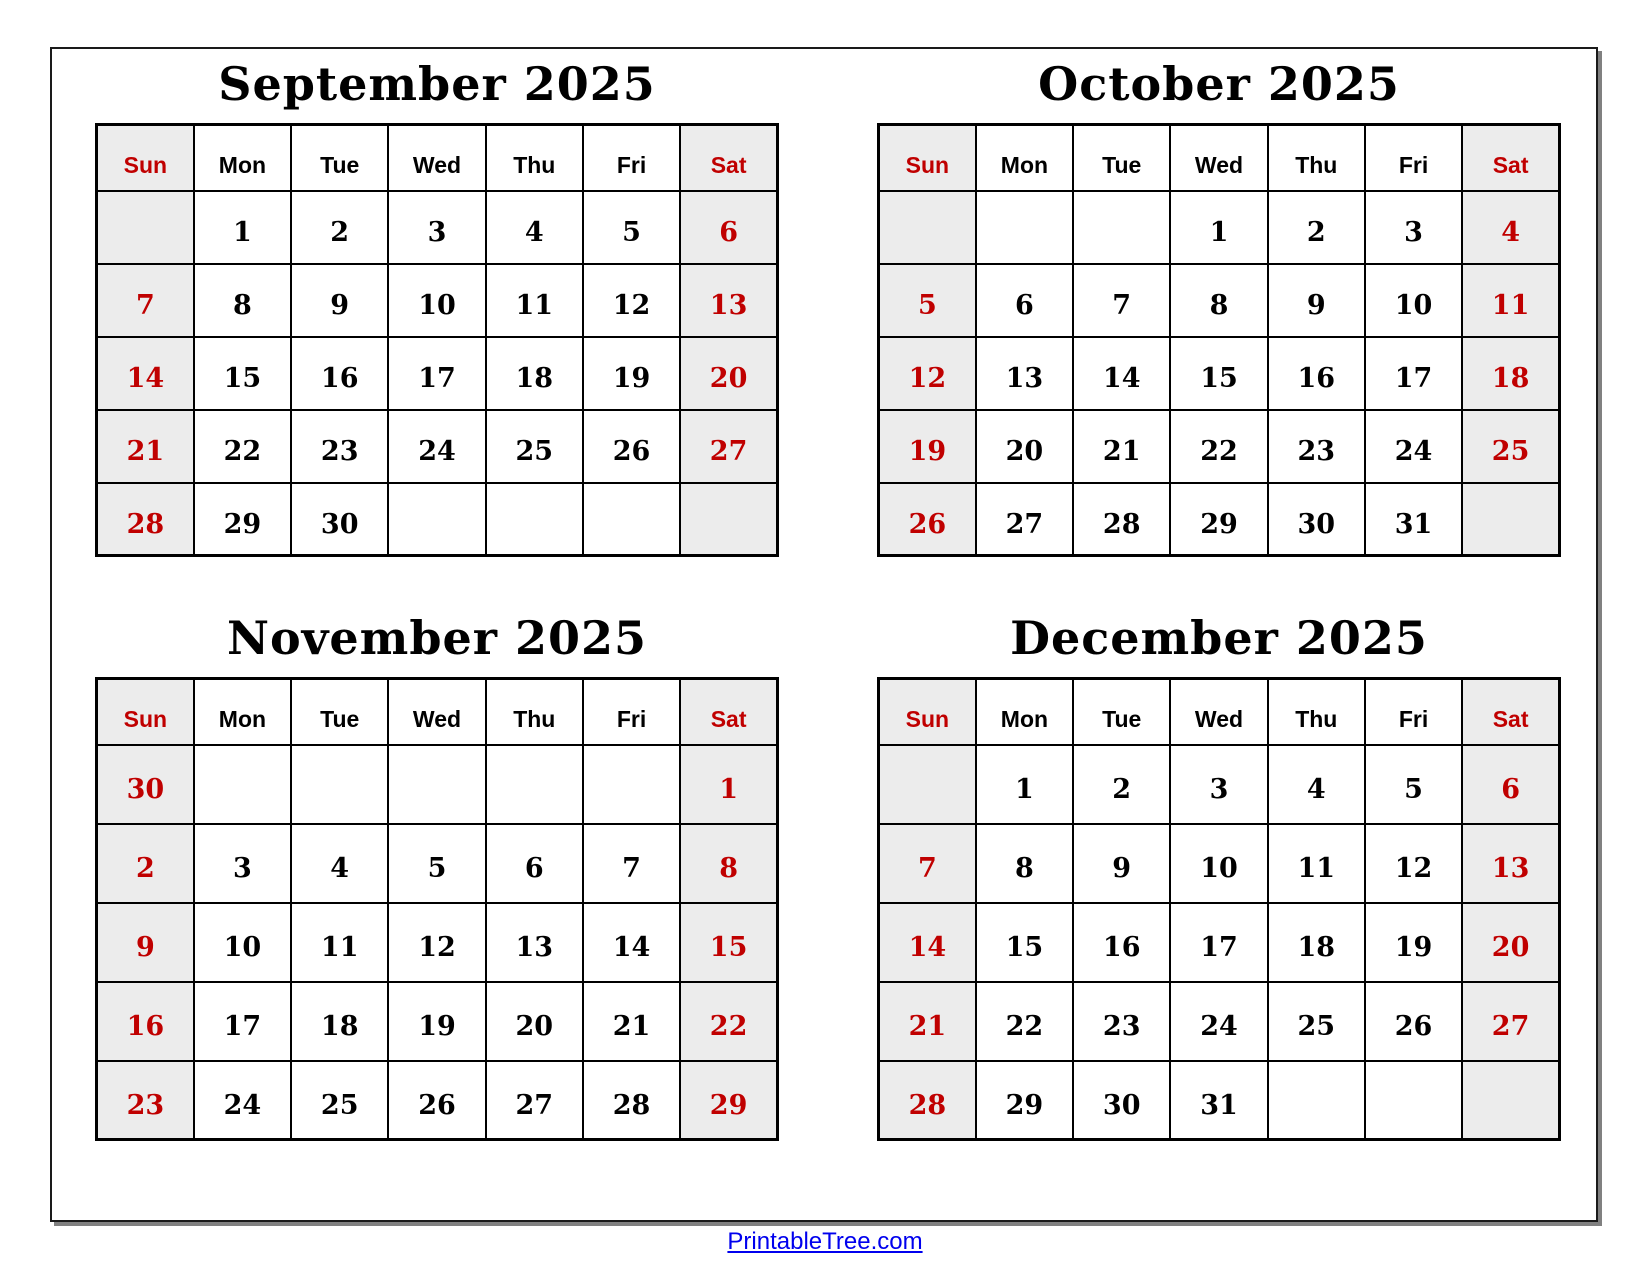 Image resolution: width=1650 pixels, height=1275 pixels. I want to click on weekday-header-thu: Thu, so click(534, 711).